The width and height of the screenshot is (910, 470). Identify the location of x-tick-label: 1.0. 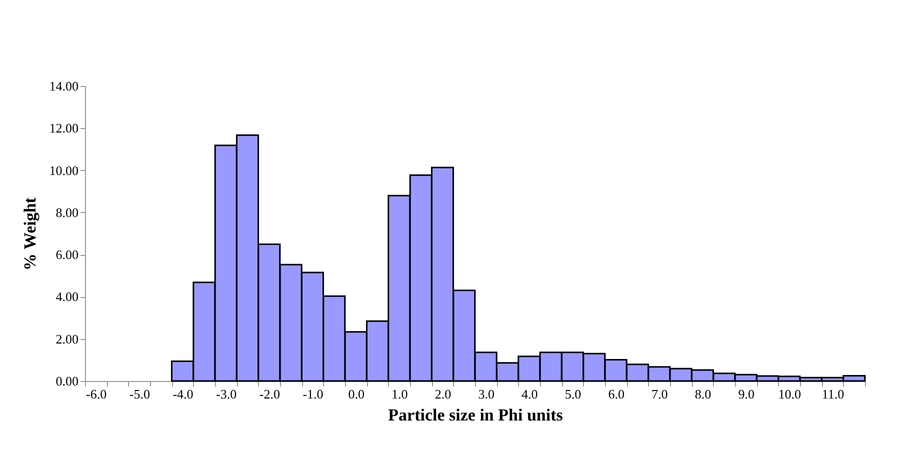
(400, 394).